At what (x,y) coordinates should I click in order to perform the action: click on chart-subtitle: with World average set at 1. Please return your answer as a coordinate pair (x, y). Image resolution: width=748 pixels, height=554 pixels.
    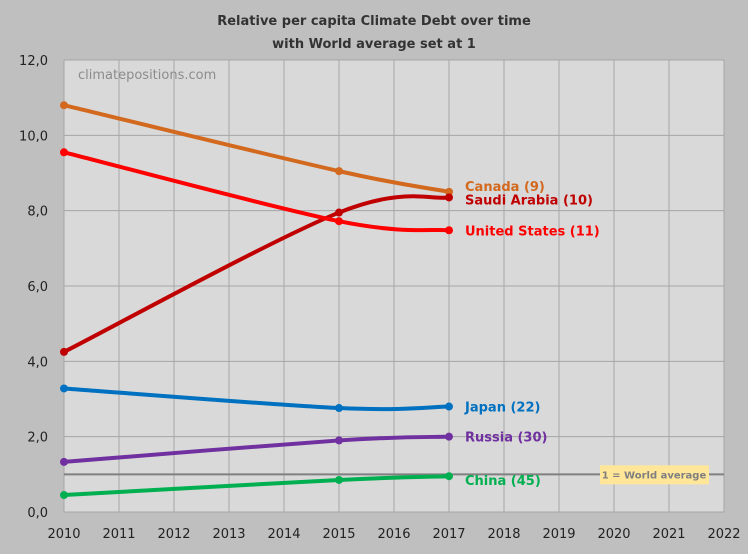
    Looking at the image, I should click on (374, 44).